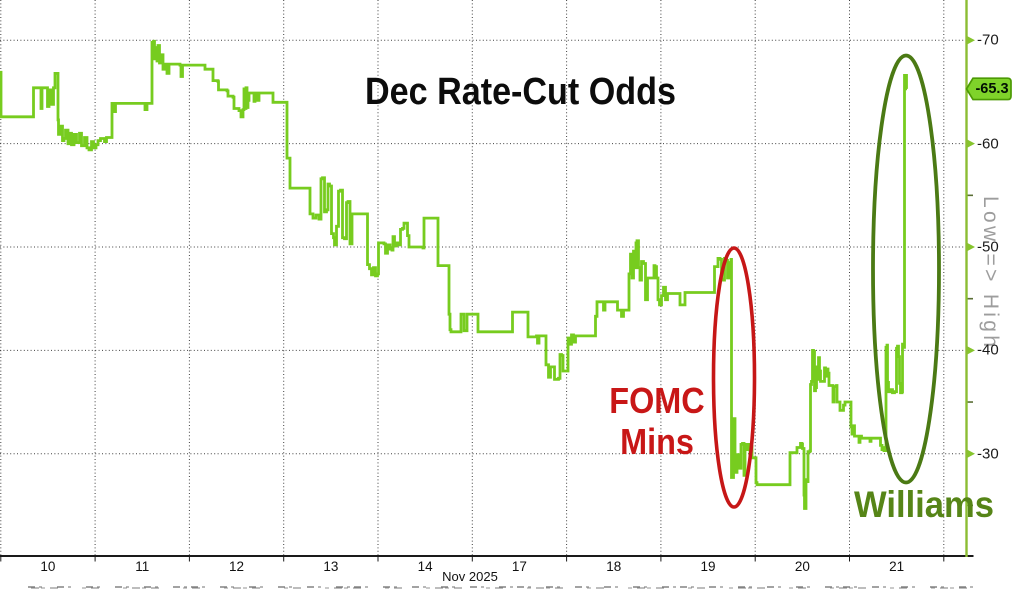 The height and width of the screenshot is (590, 1012). I want to click on clipped-bottom-text-strip, so click(507, 587).